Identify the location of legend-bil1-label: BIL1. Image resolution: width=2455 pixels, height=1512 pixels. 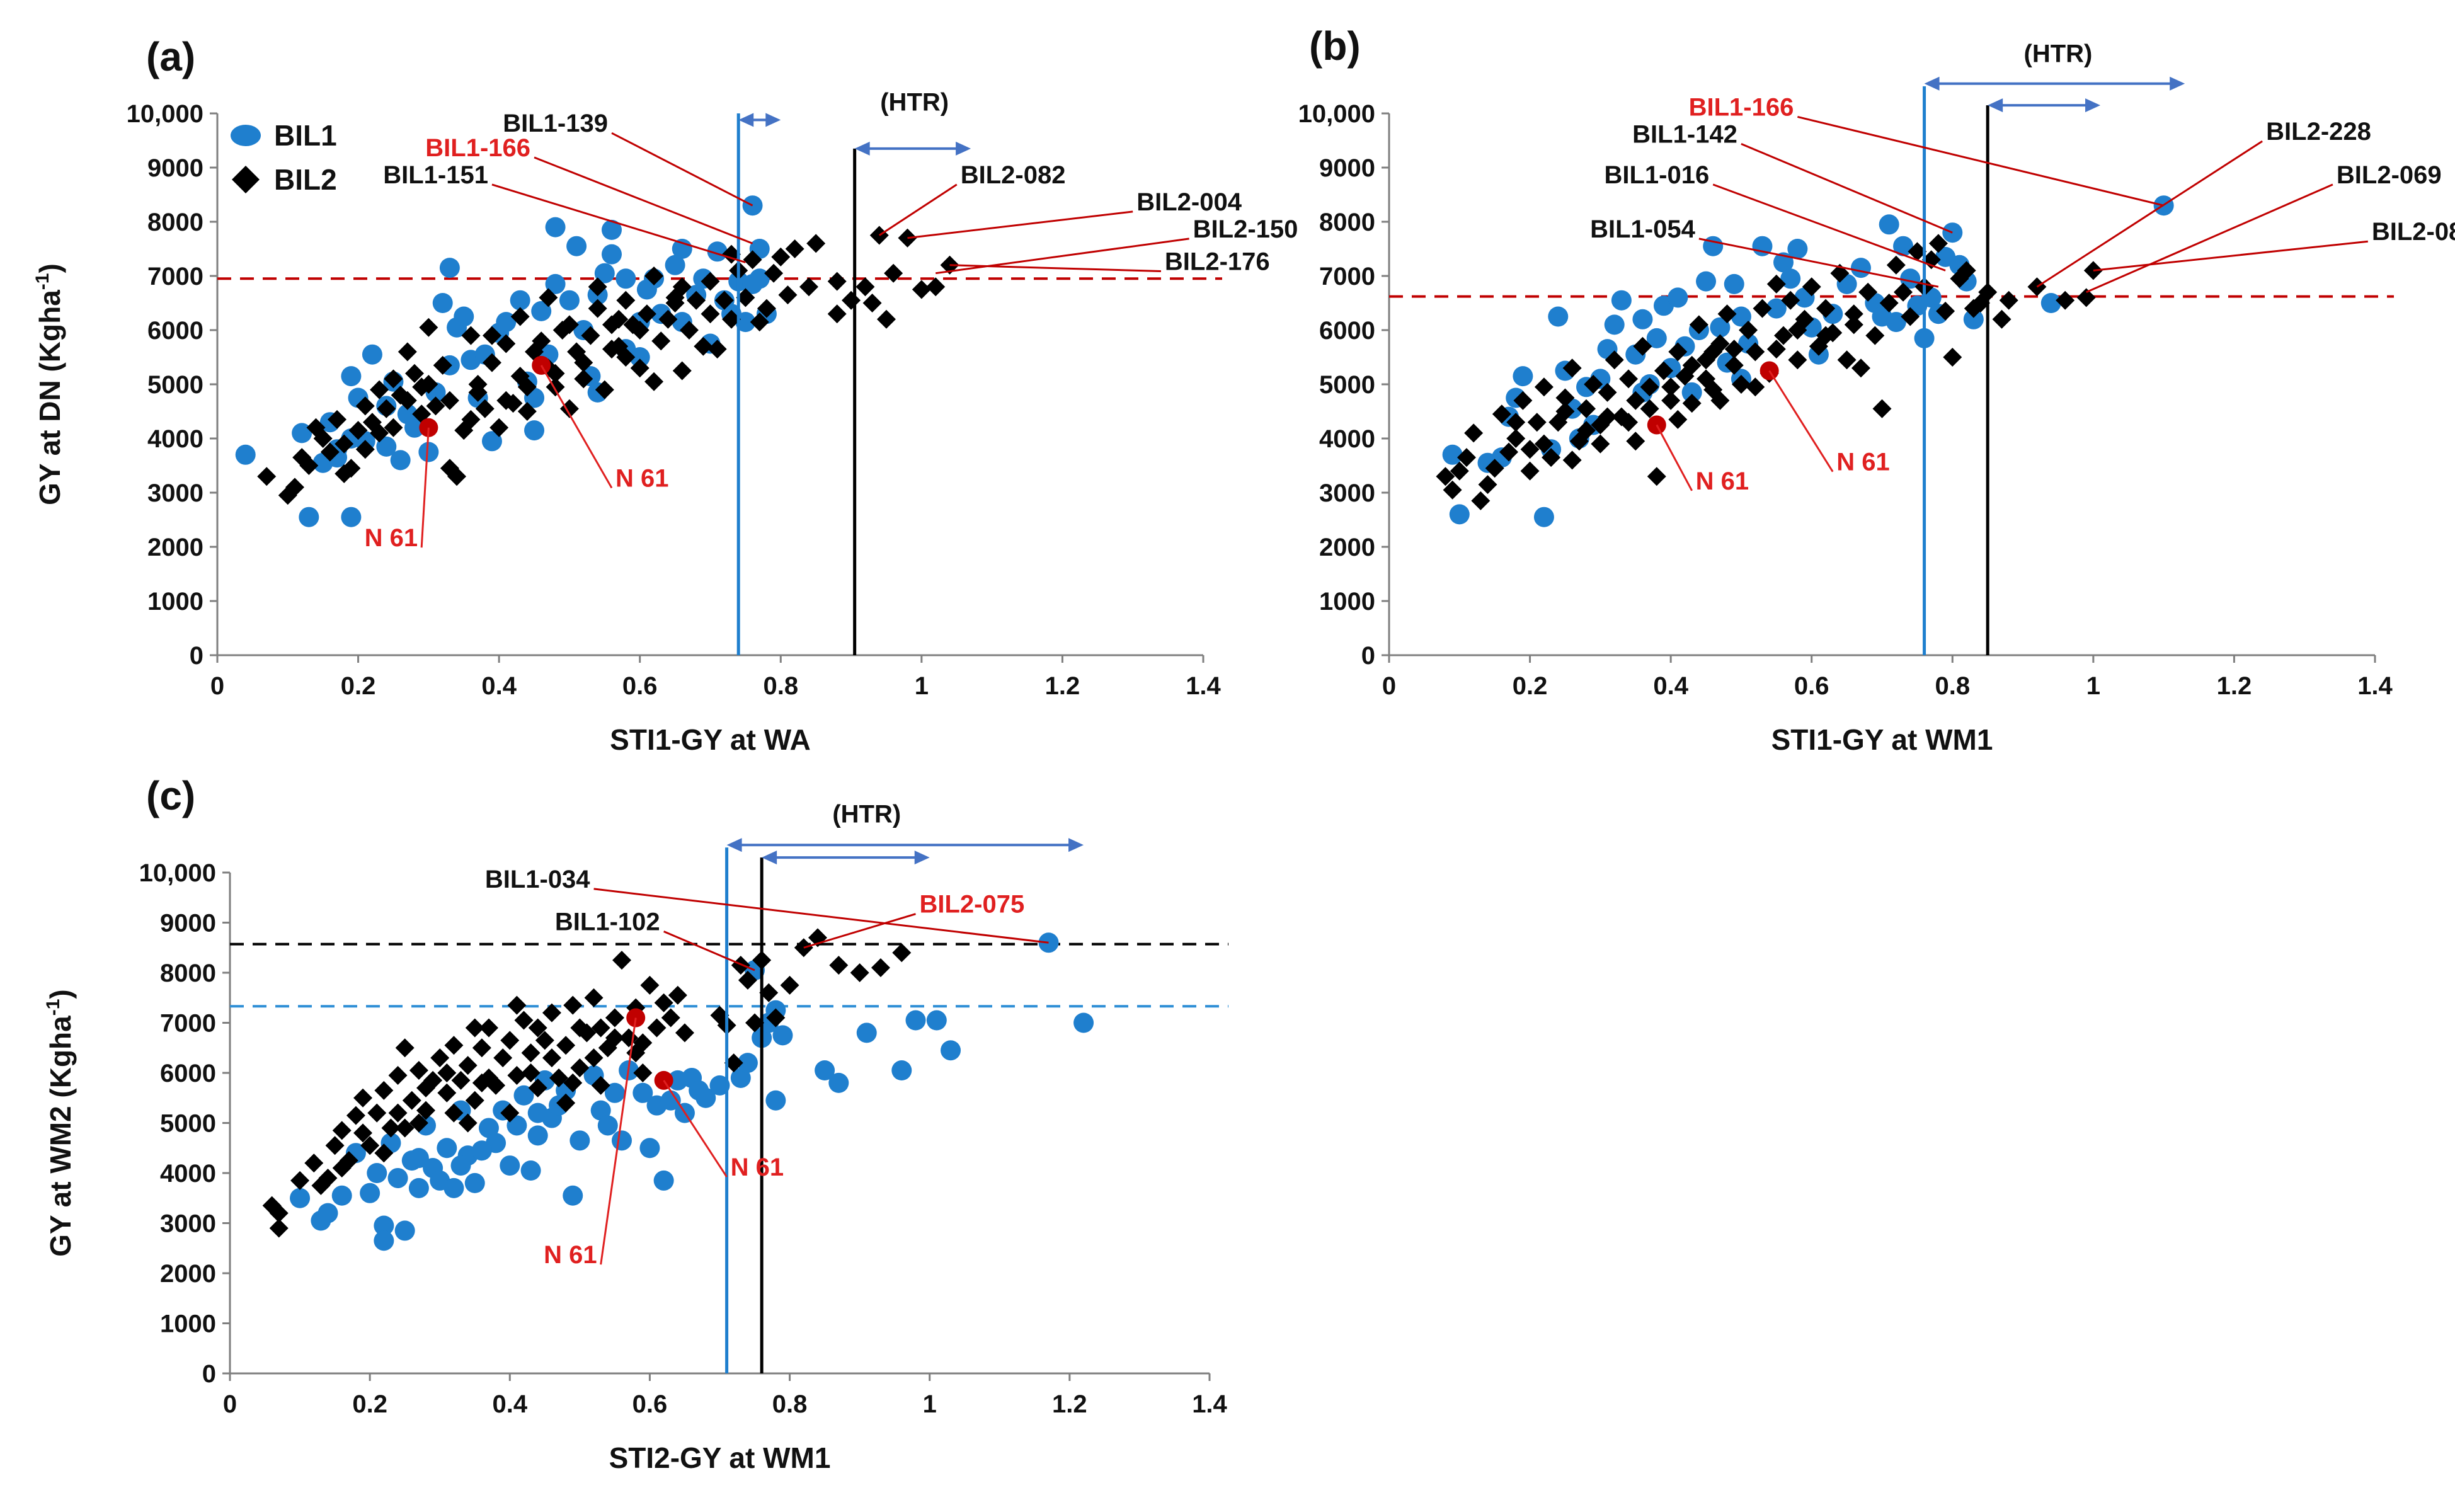
(305, 135).